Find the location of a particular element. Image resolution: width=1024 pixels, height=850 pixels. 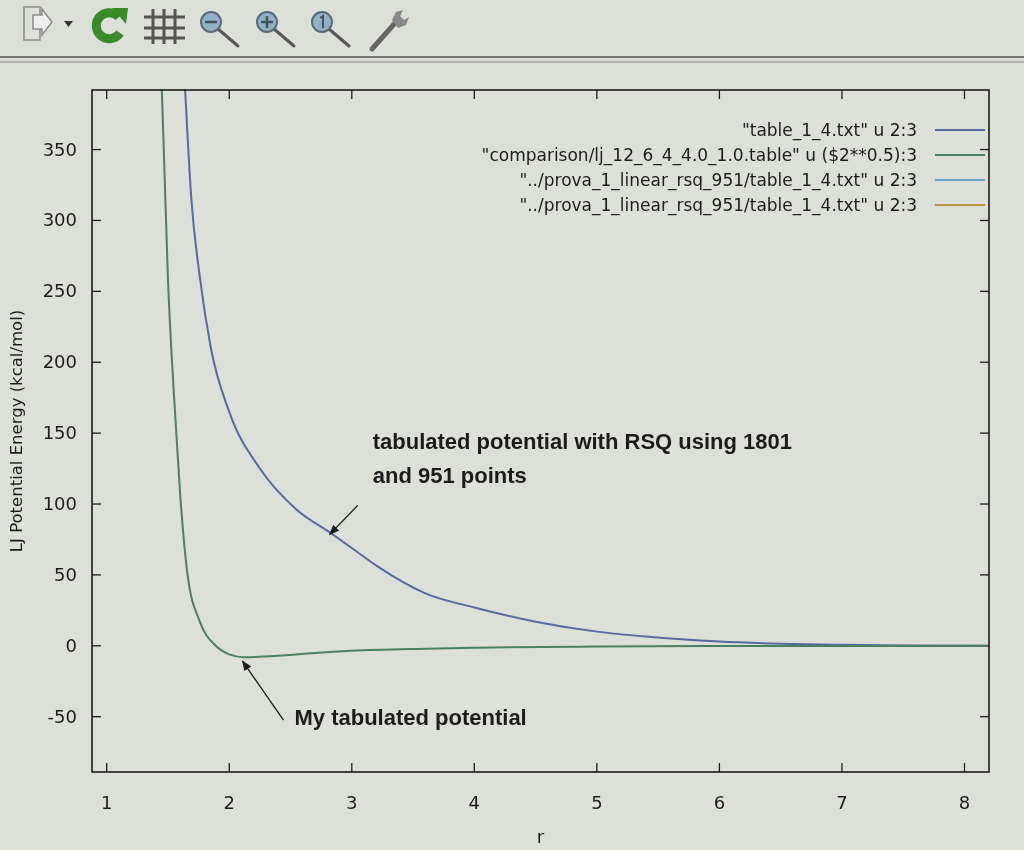

legend-label: "comparison/lj_12_6_4_4.0_1.0.table" u ($2**0.5):3 is located at coordinates (699, 155).